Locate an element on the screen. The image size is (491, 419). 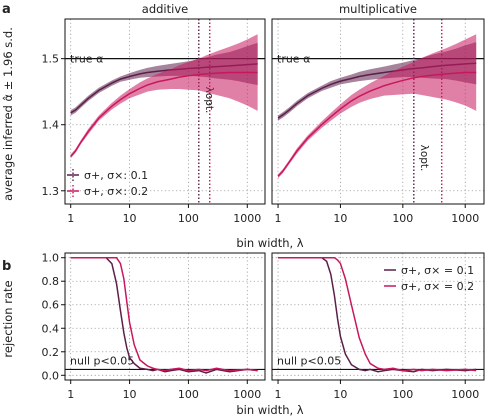
legend-label: σ+, σ×: 0.1 is located at coordinates (116, 175).